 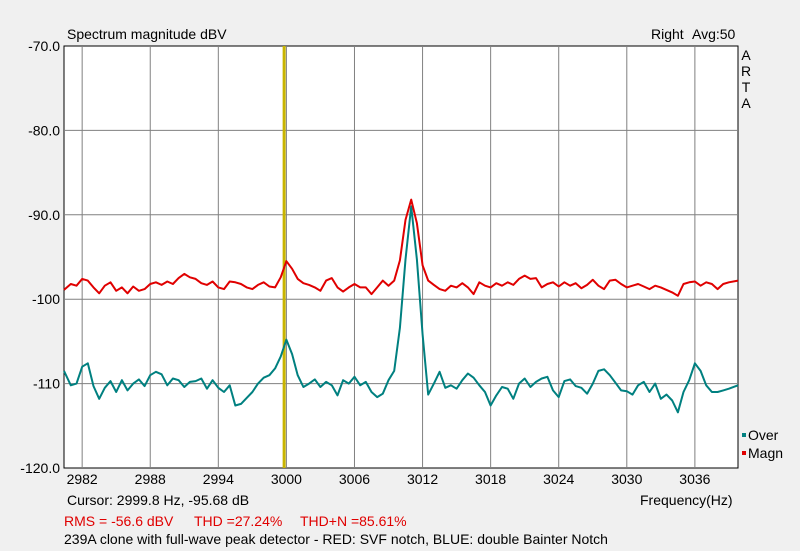 I want to click on legend-item-over: Over, so click(x=762, y=435).